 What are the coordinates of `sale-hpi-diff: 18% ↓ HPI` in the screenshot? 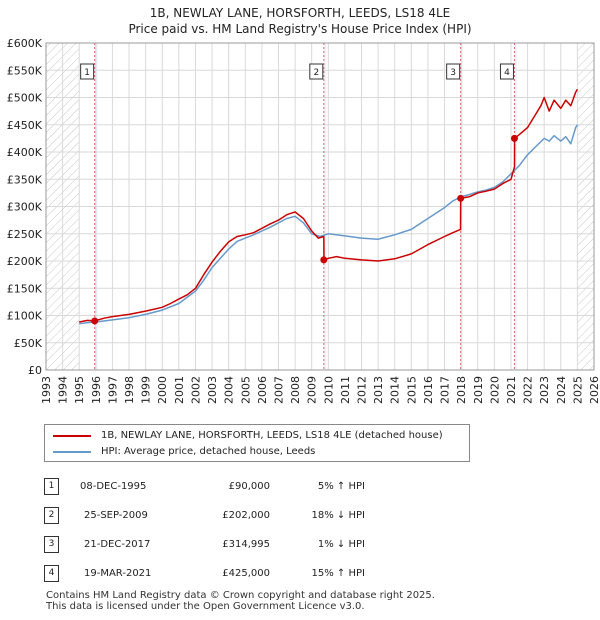 It's located at (338, 515).